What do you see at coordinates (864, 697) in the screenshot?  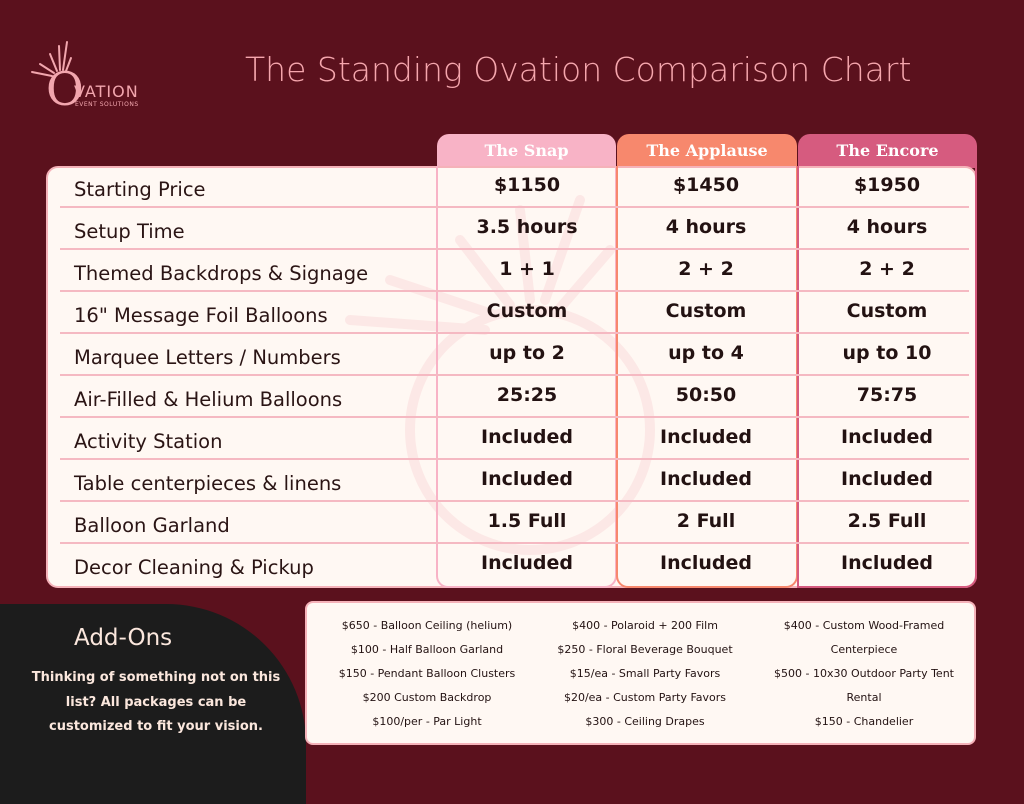 I see `addon-item: Rental` at bounding box center [864, 697].